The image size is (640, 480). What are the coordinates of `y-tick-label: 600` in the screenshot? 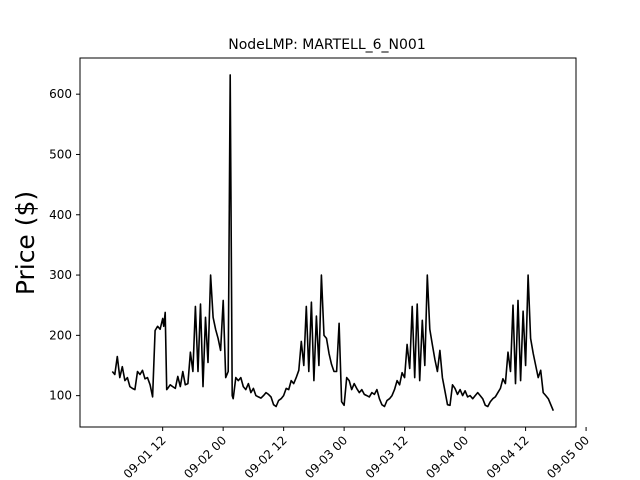 It's located at (60, 94).